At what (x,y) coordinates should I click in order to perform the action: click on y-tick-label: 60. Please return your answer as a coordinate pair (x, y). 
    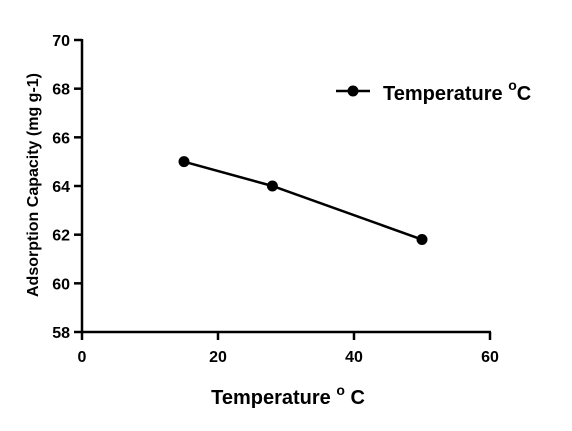
    Looking at the image, I should click on (61, 284).